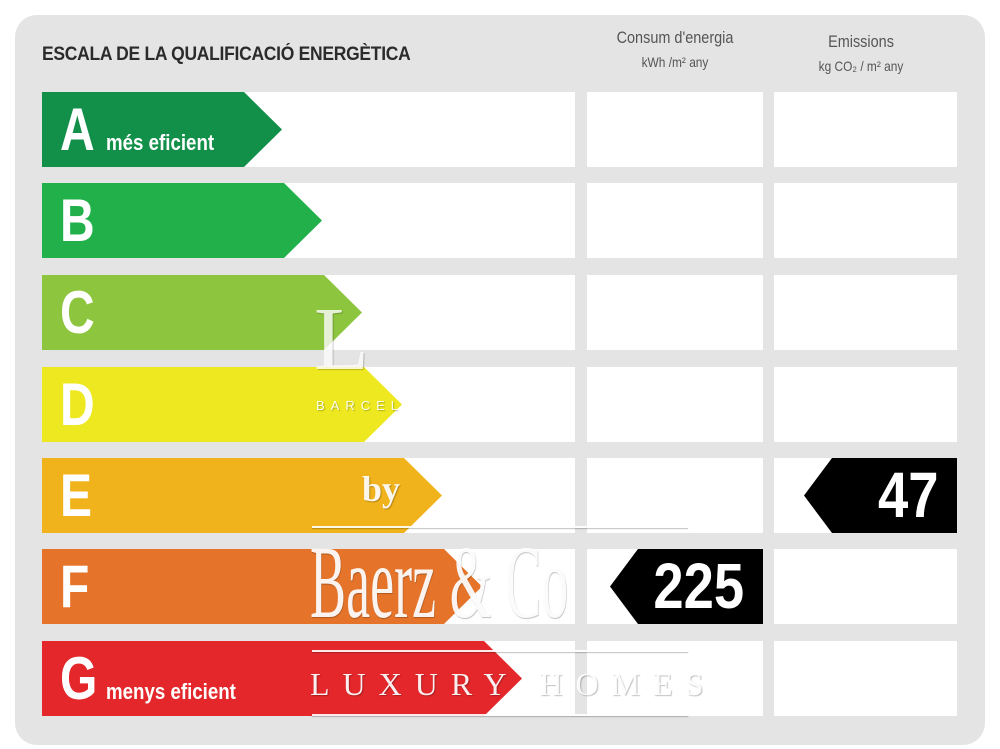 Image resolution: width=1000 pixels, height=749 pixels. Describe the element at coordinates (675, 50) in the screenshot. I see `consumption-header: Consum d'energia kWh /m² any` at that location.